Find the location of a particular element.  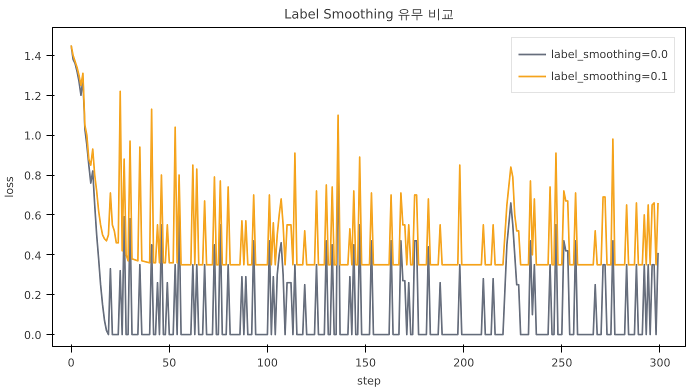

x-tick-label: 300 is located at coordinates (659, 363).